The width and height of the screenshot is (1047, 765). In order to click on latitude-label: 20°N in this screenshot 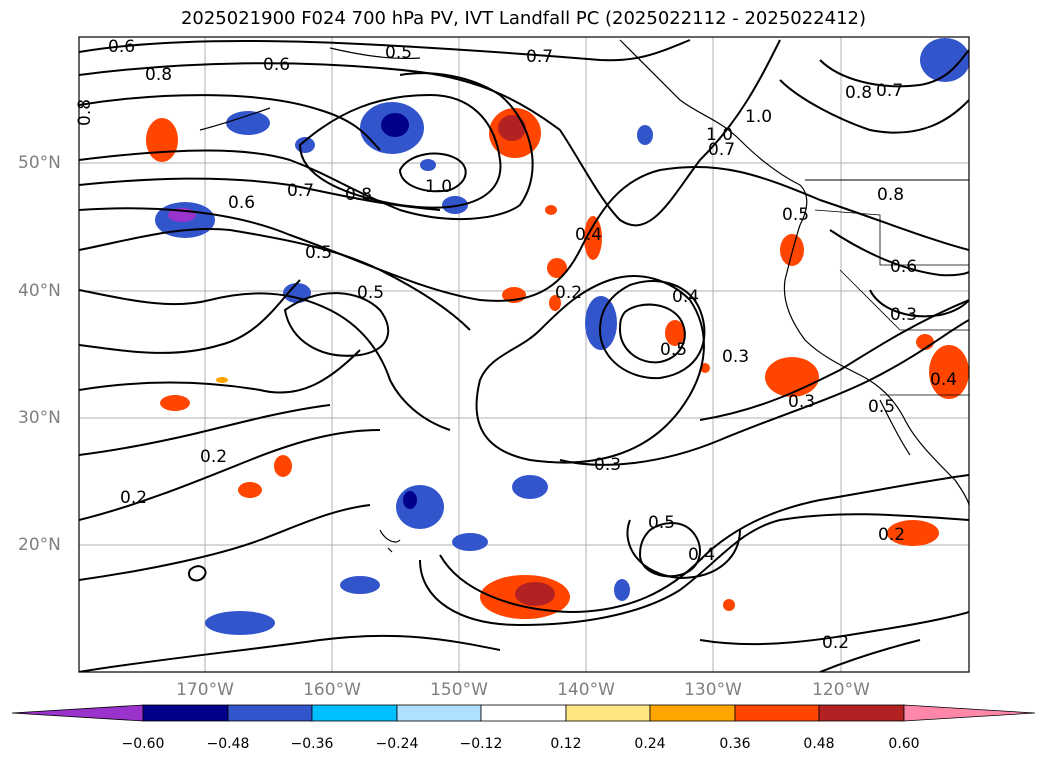, I will do `click(39, 545)`.